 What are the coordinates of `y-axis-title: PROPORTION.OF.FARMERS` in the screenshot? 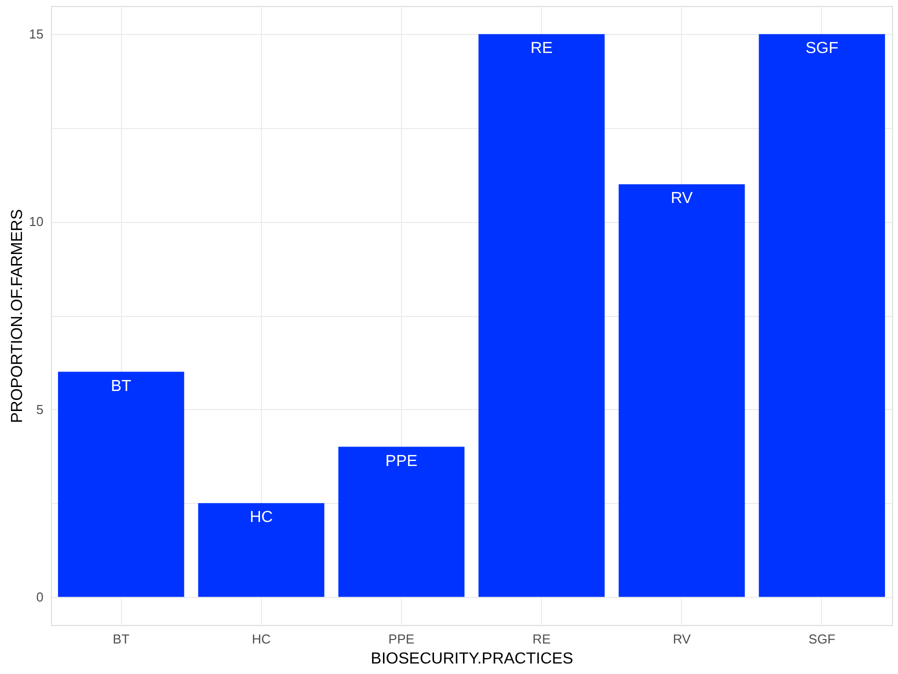 It's located at (17, 316).